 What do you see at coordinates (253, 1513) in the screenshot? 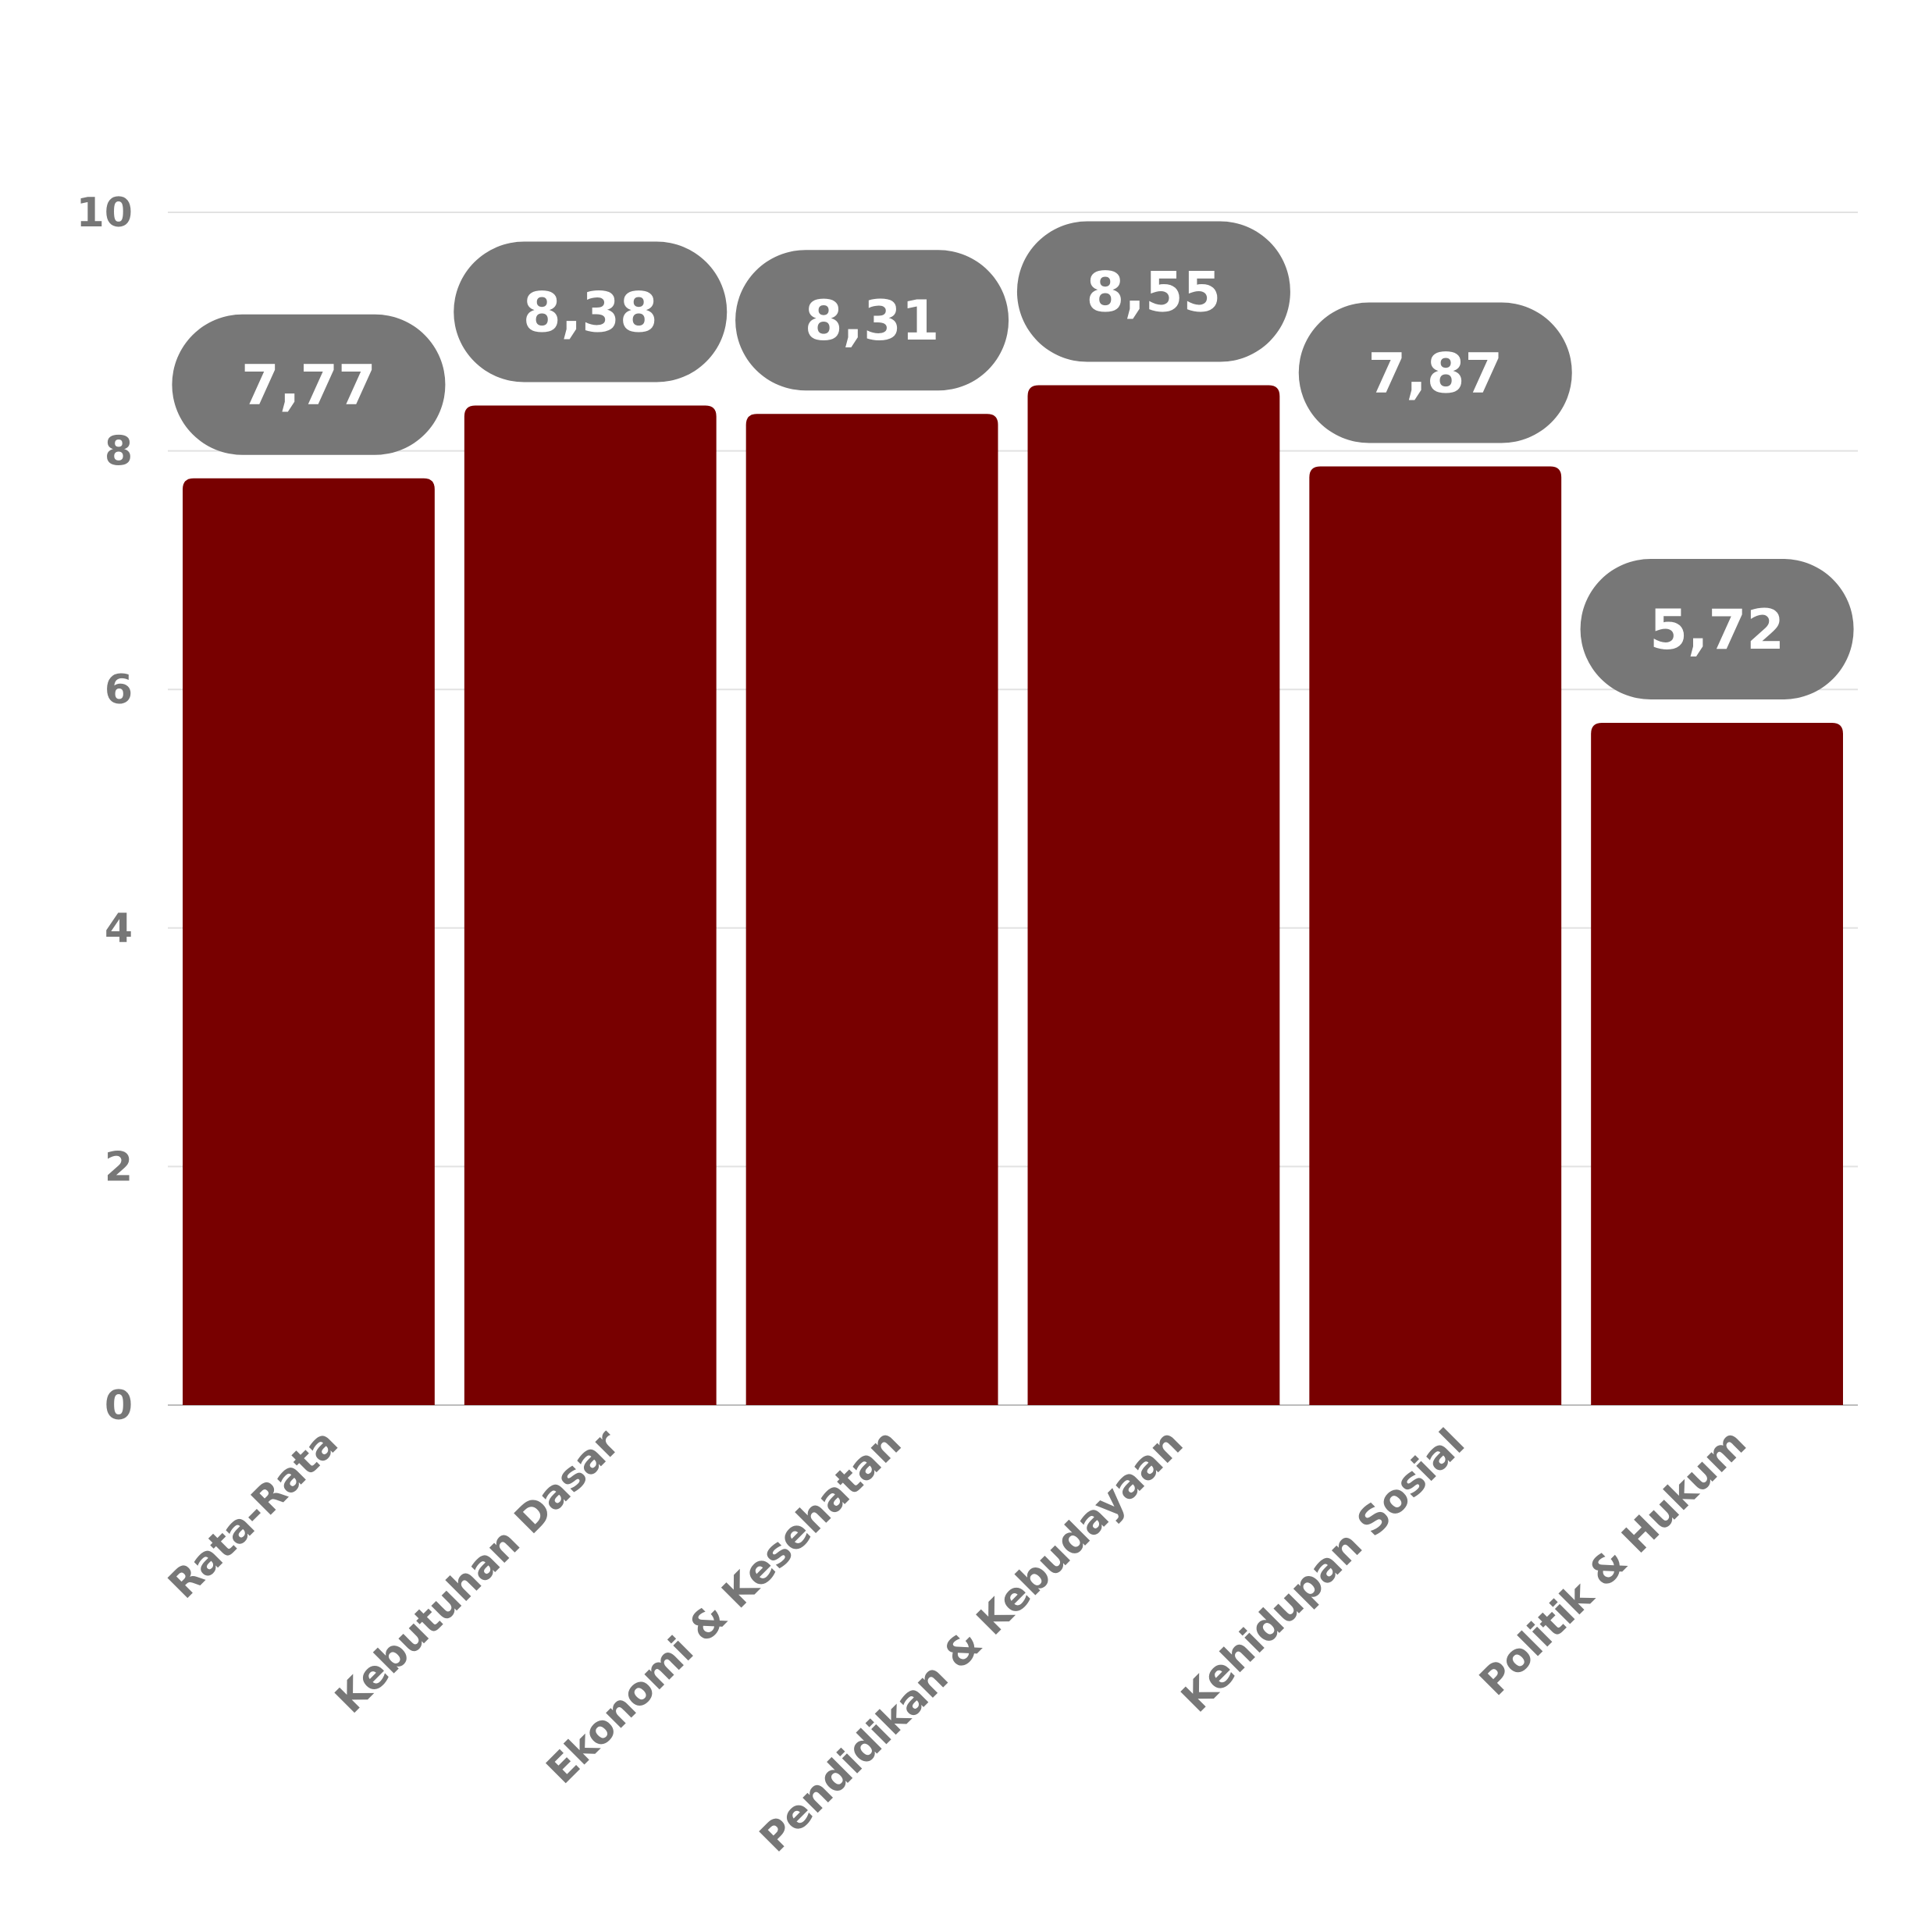
I see `x-category-label: Rata-Rata` at bounding box center [253, 1513].